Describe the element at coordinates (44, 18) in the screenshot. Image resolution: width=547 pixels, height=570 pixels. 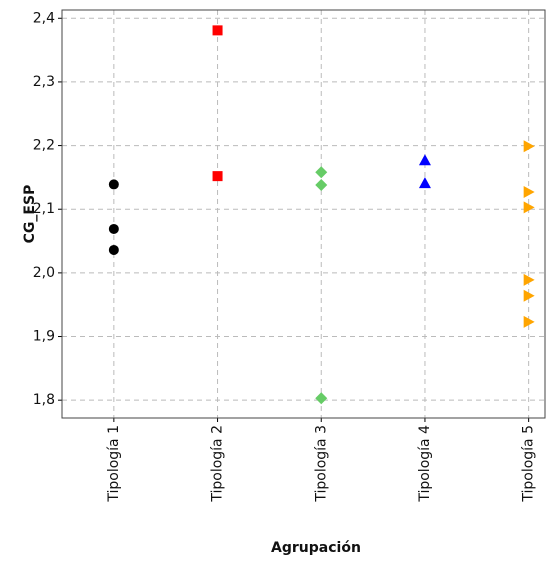
I see `y-tick-label: 2,4` at that location.